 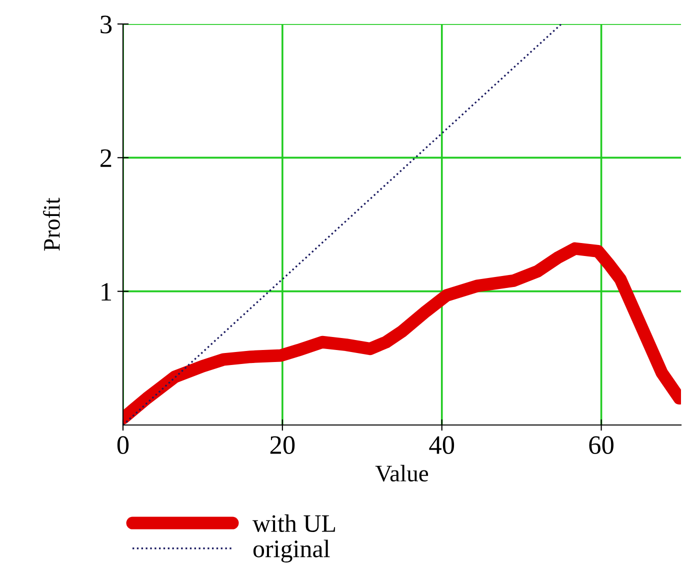 What do you see at coordinates (282, 445) in the screenshot?
I see `x-tick-label: 20` at bounding box center [282, 445].